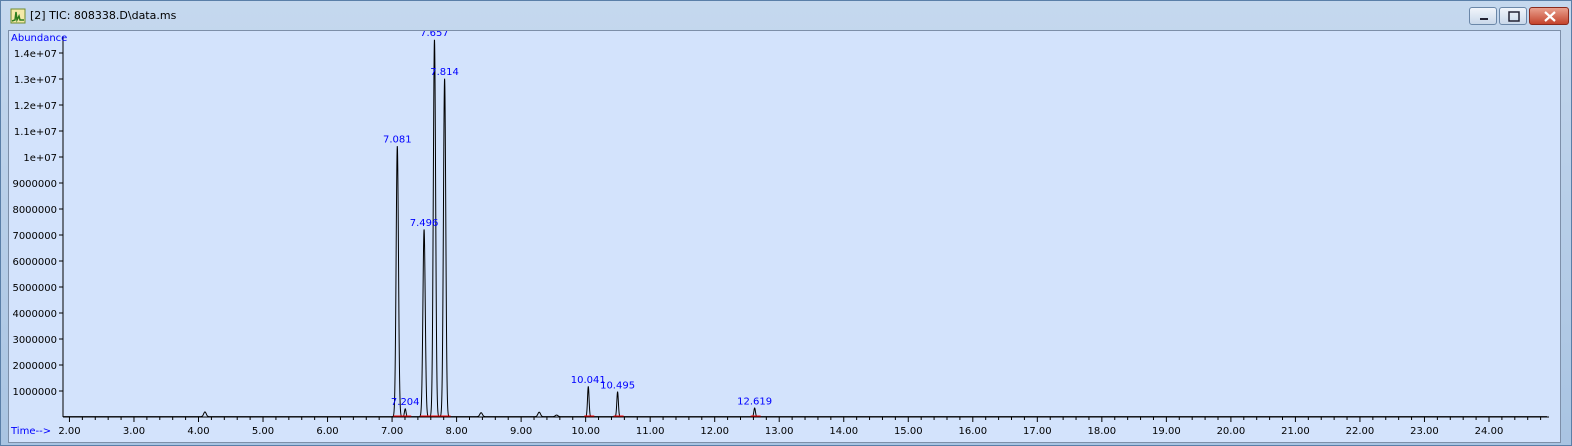 Image resolution: width=1572 pixels, height=446 pixels. Describe the element at coordinates (521, 431) in the screenshot. I see `x-tick-label: 9.00` at that location.